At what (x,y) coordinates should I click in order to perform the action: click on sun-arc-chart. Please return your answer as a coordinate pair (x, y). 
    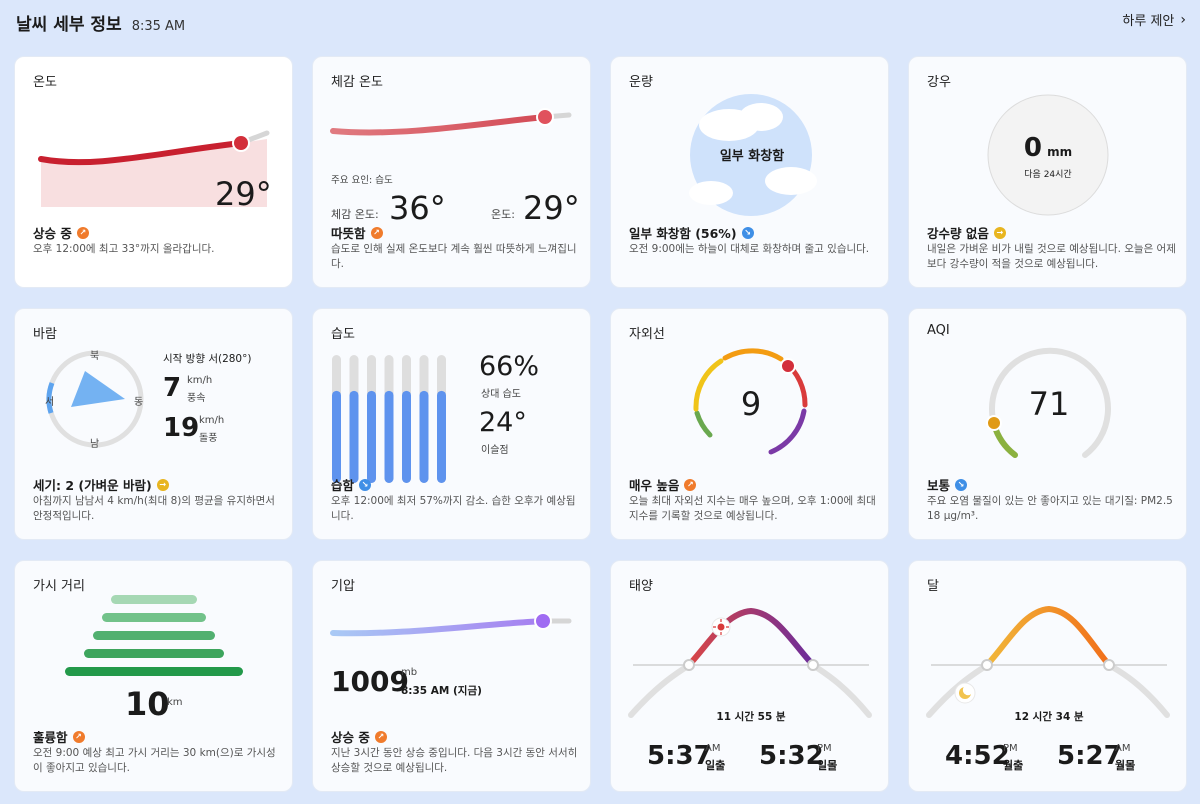
    Looking at the image, I should click on (750, 662).